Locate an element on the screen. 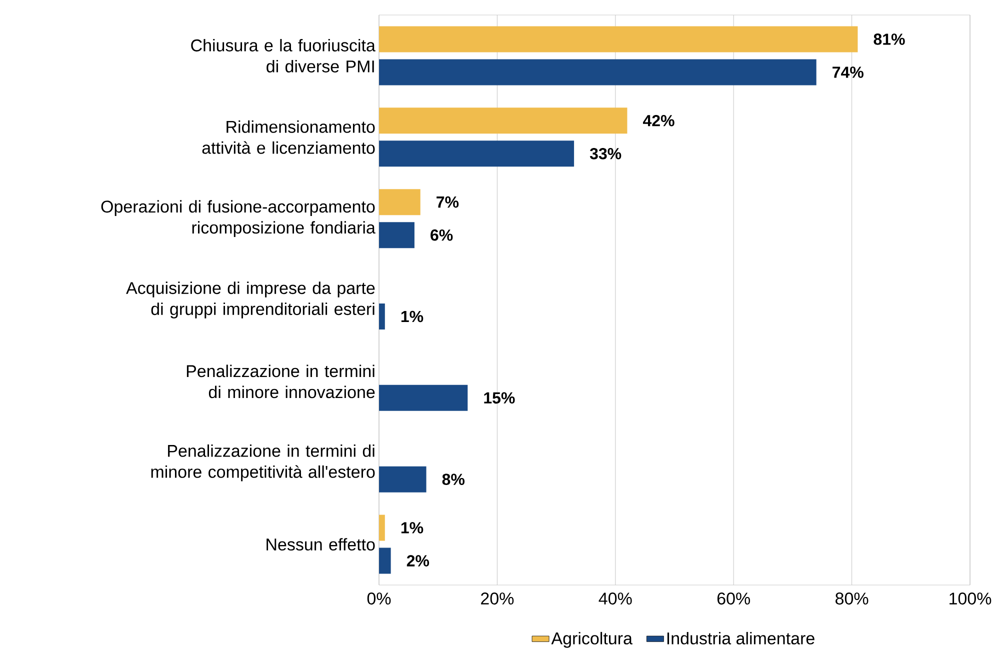 This screenshot has width=998, height=664. y-tick-label: Penalizzazione in termini di minore innovazione is located at coordinates (280, 381).